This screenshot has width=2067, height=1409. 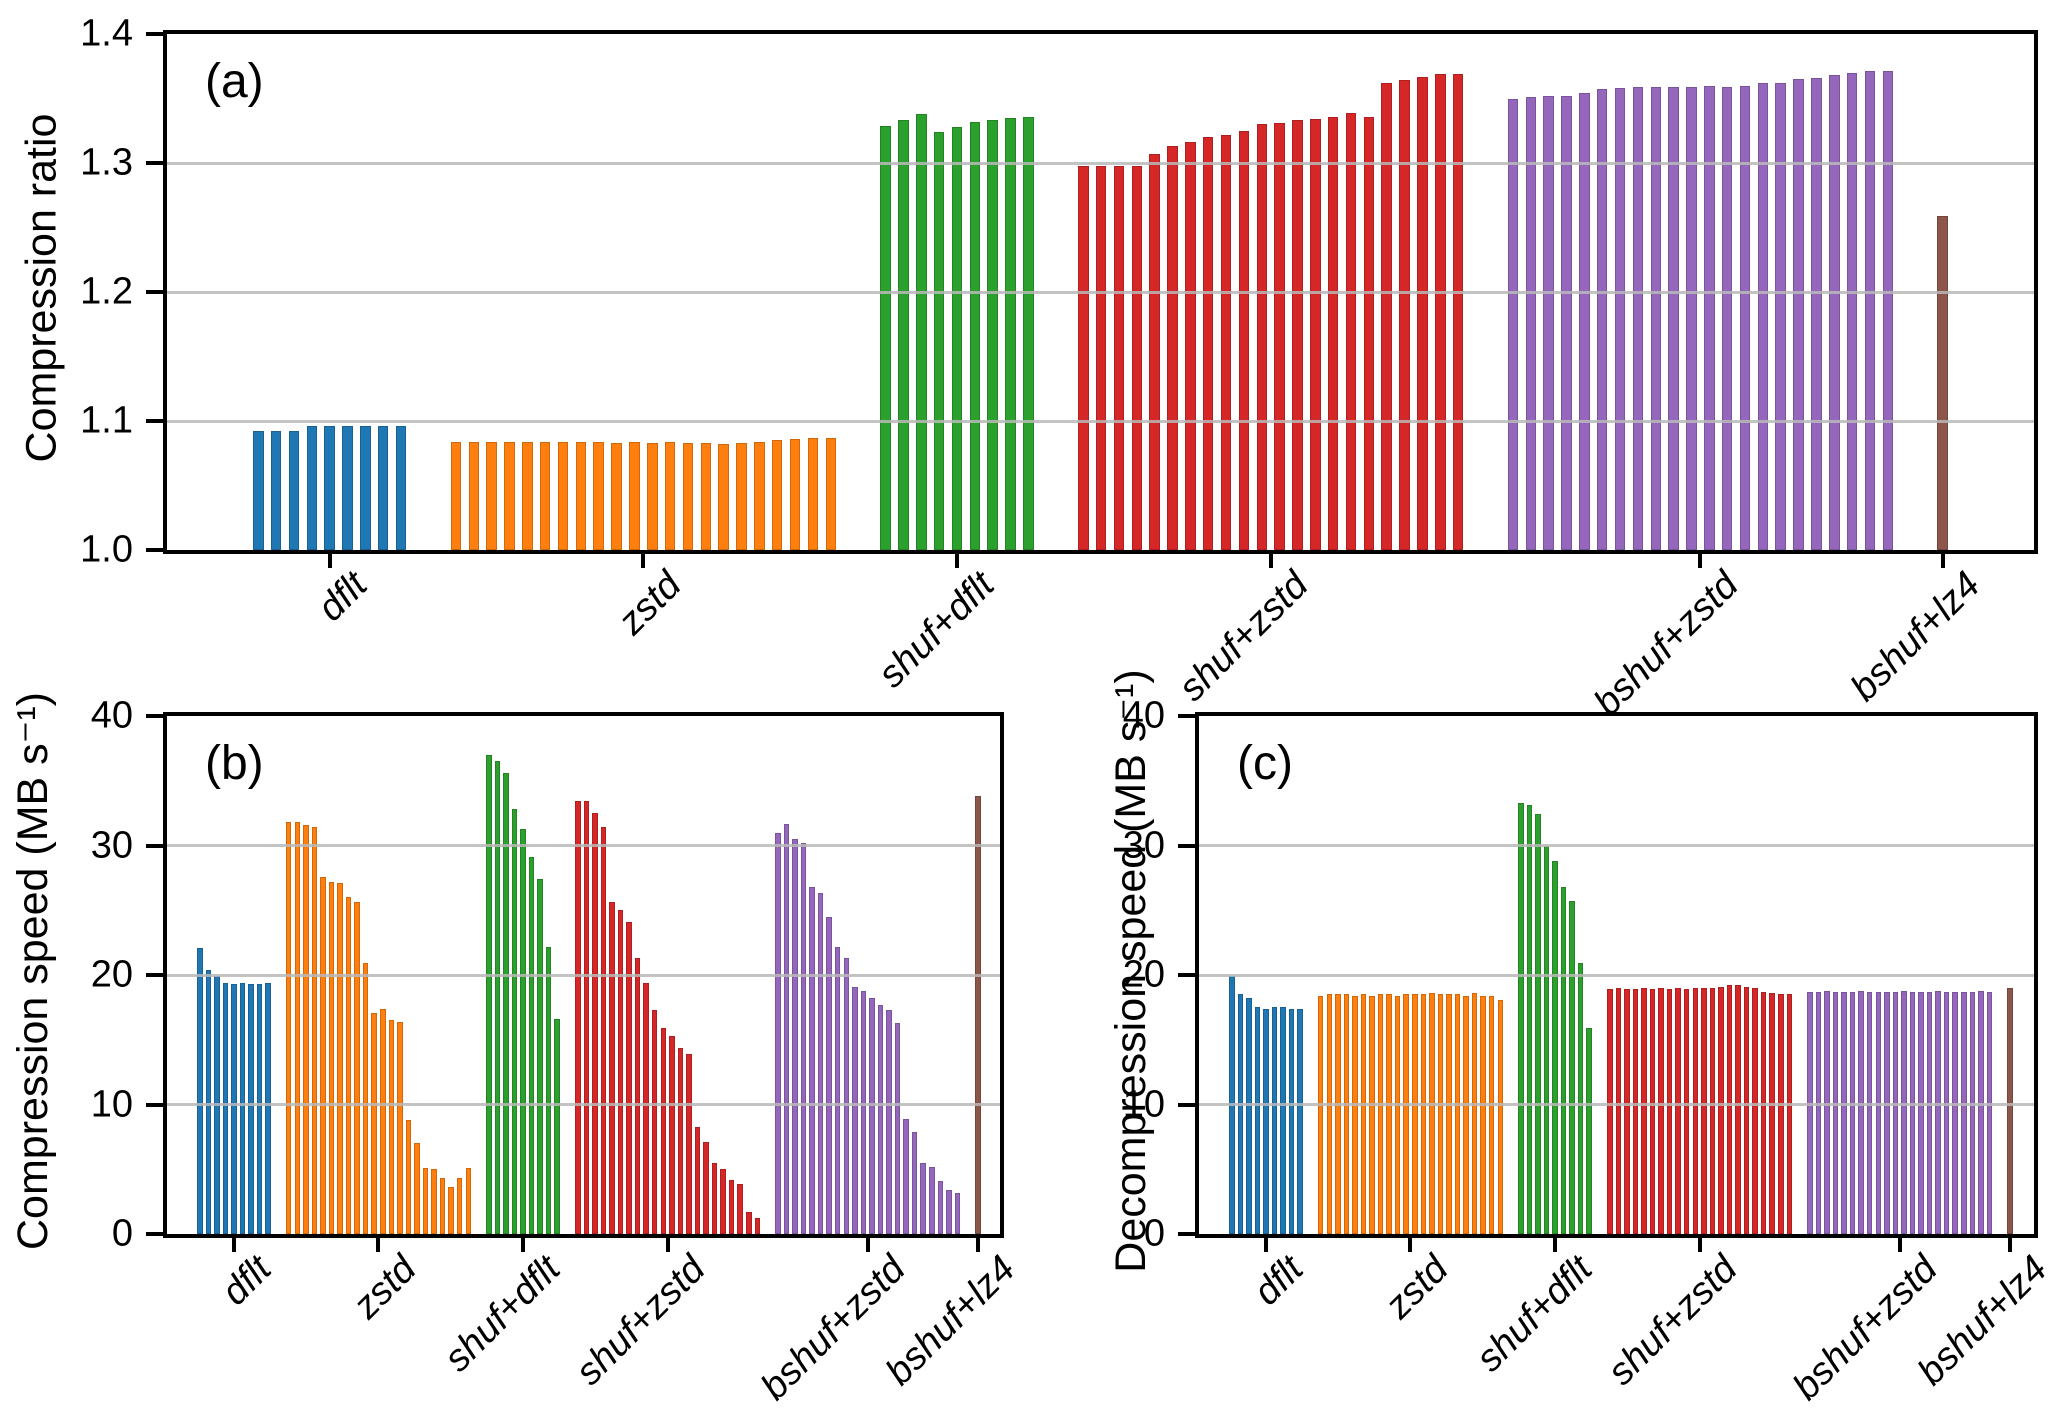 I want to click on y-tick-label: 1.4, so click(x=106, y=33).